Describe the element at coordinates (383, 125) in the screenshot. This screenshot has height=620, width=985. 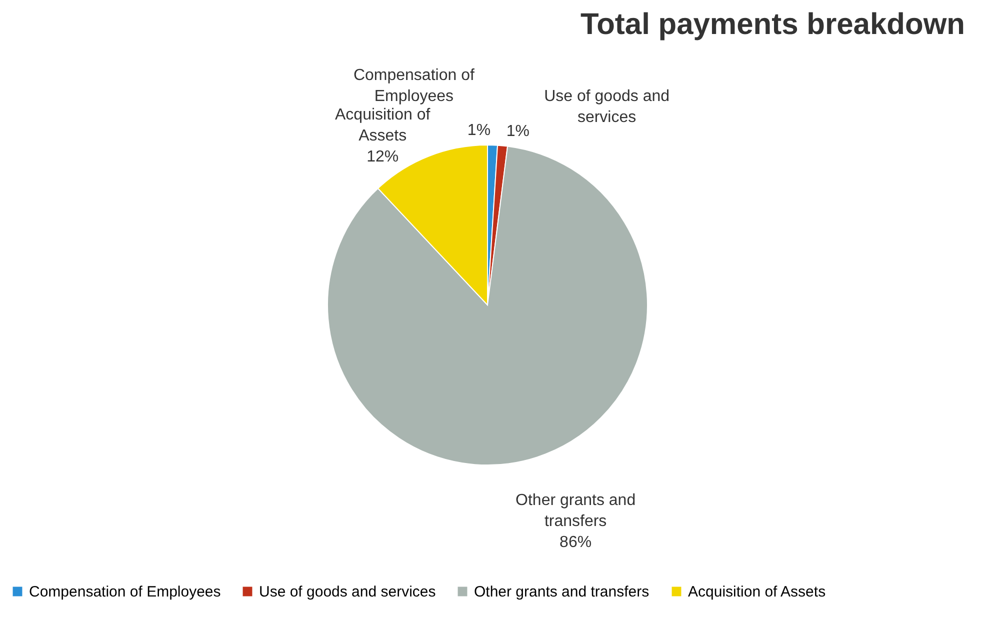
I see `slice-label: Acquisition of Assets` at that location.